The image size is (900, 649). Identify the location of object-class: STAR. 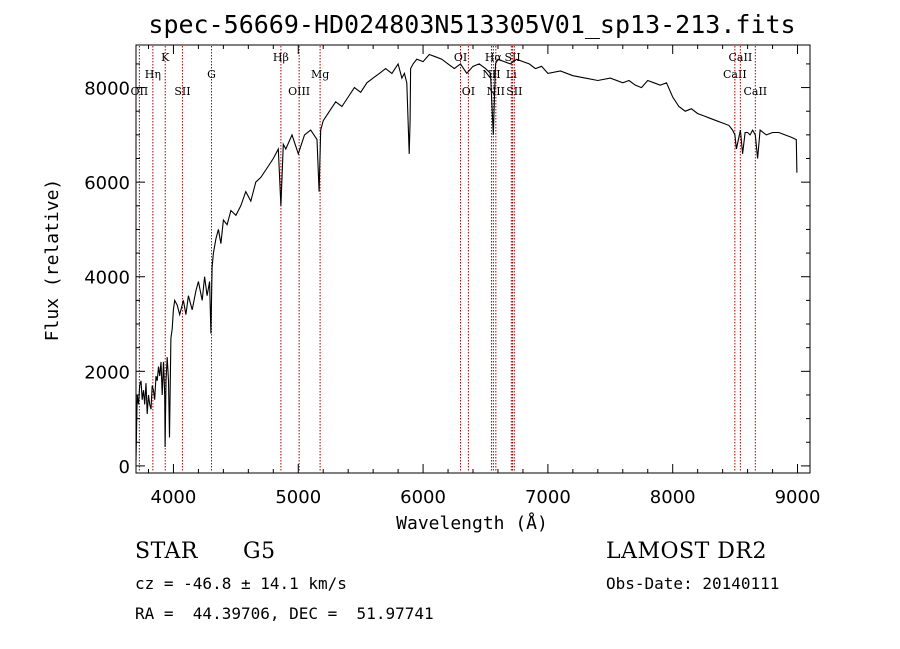
(166, 551).